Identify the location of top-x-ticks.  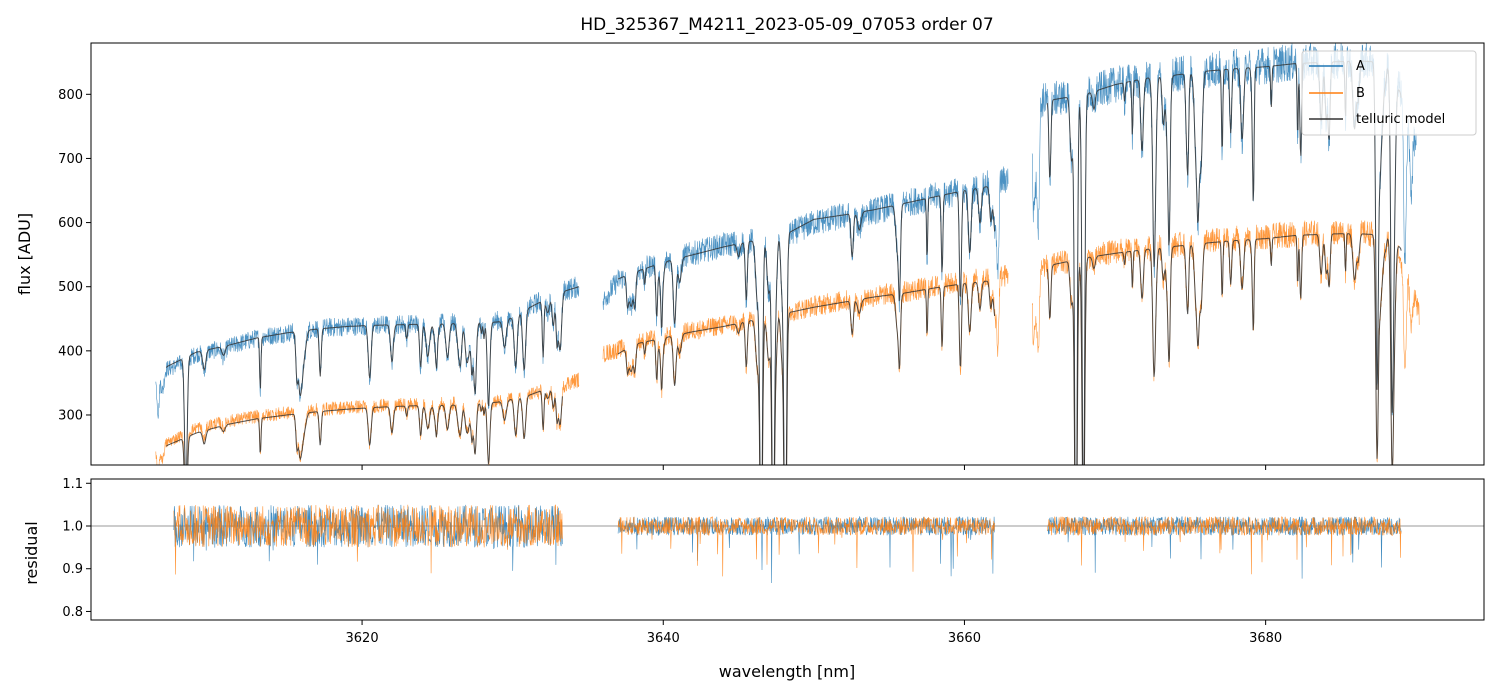
(814, 467).